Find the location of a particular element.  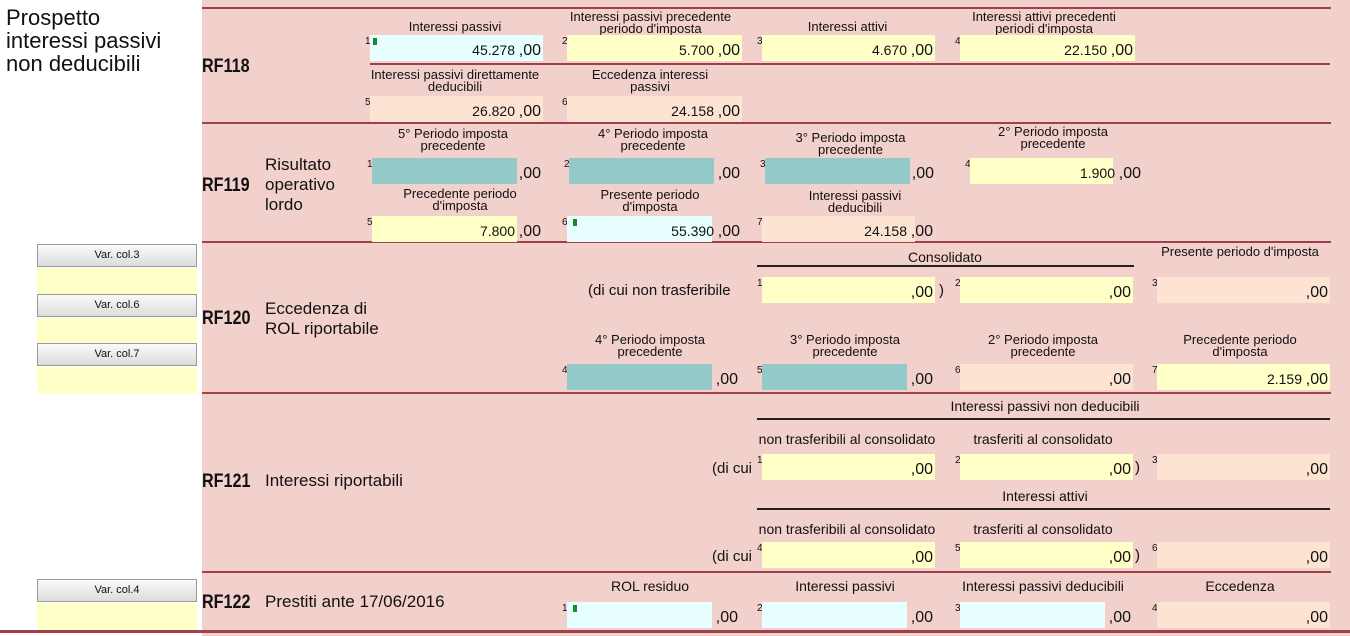

rf121-group1-line is located at coordinates (1043, 419).